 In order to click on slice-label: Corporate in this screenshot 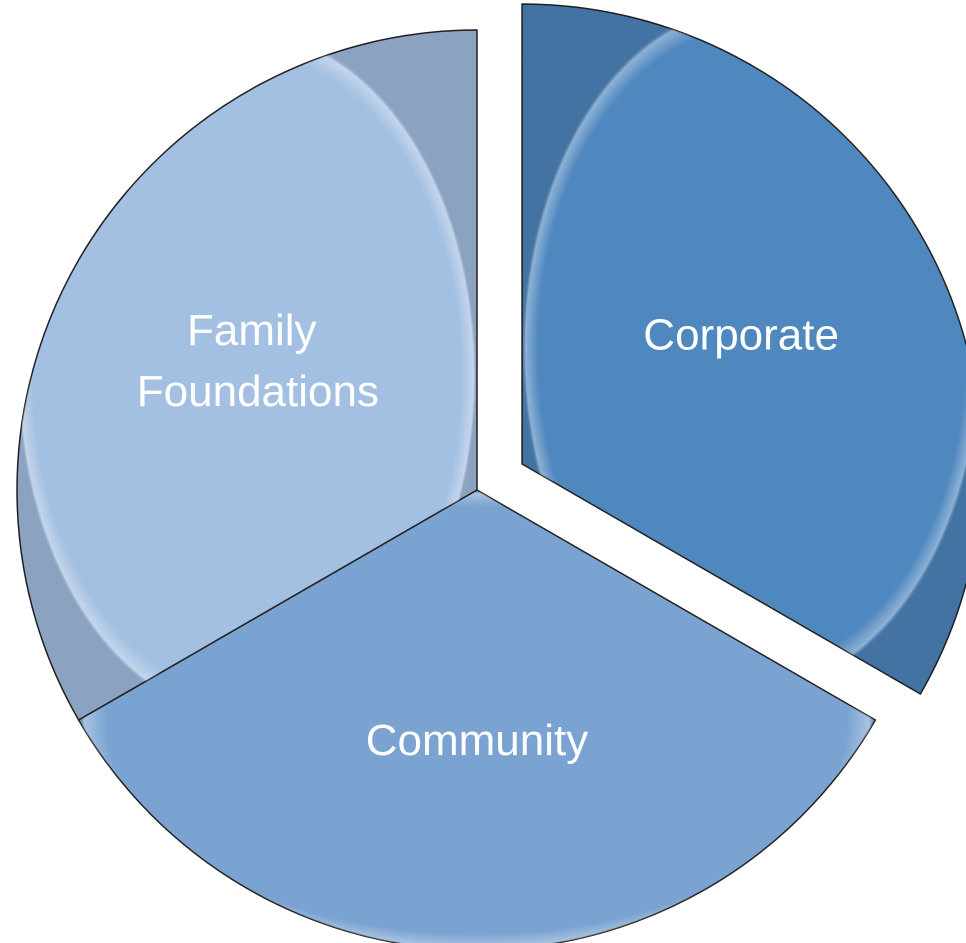, I will do `click(741, 334)`.